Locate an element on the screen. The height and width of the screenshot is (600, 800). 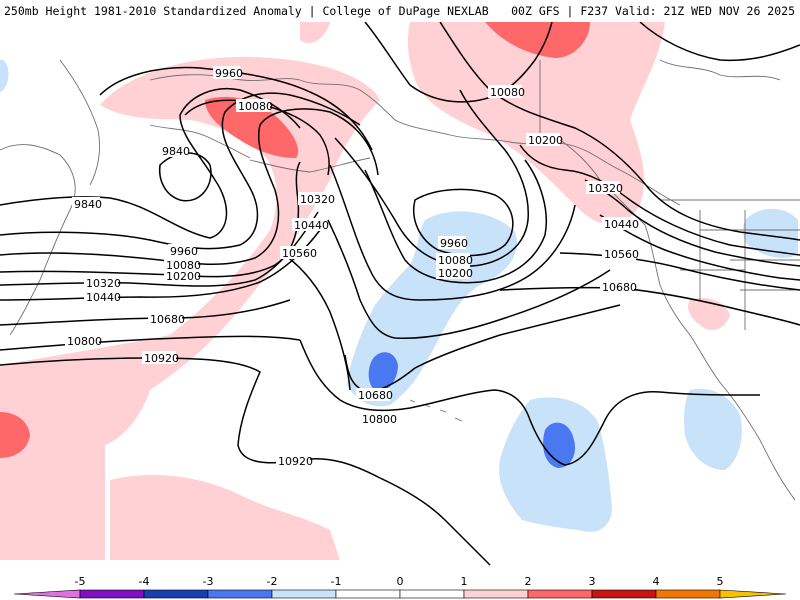
contour-10080-alaska is located at coordinates (257, 137).